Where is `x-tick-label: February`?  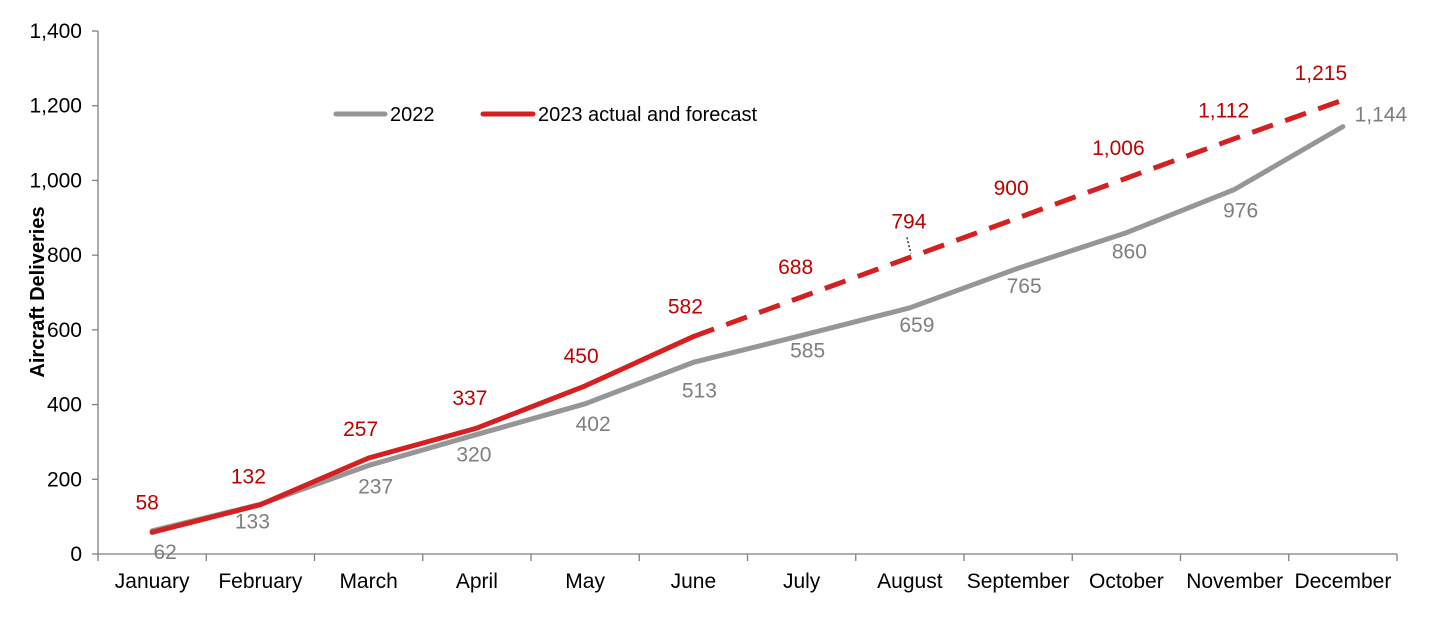
x-tick-label: February is located at coordinates (260, 581).